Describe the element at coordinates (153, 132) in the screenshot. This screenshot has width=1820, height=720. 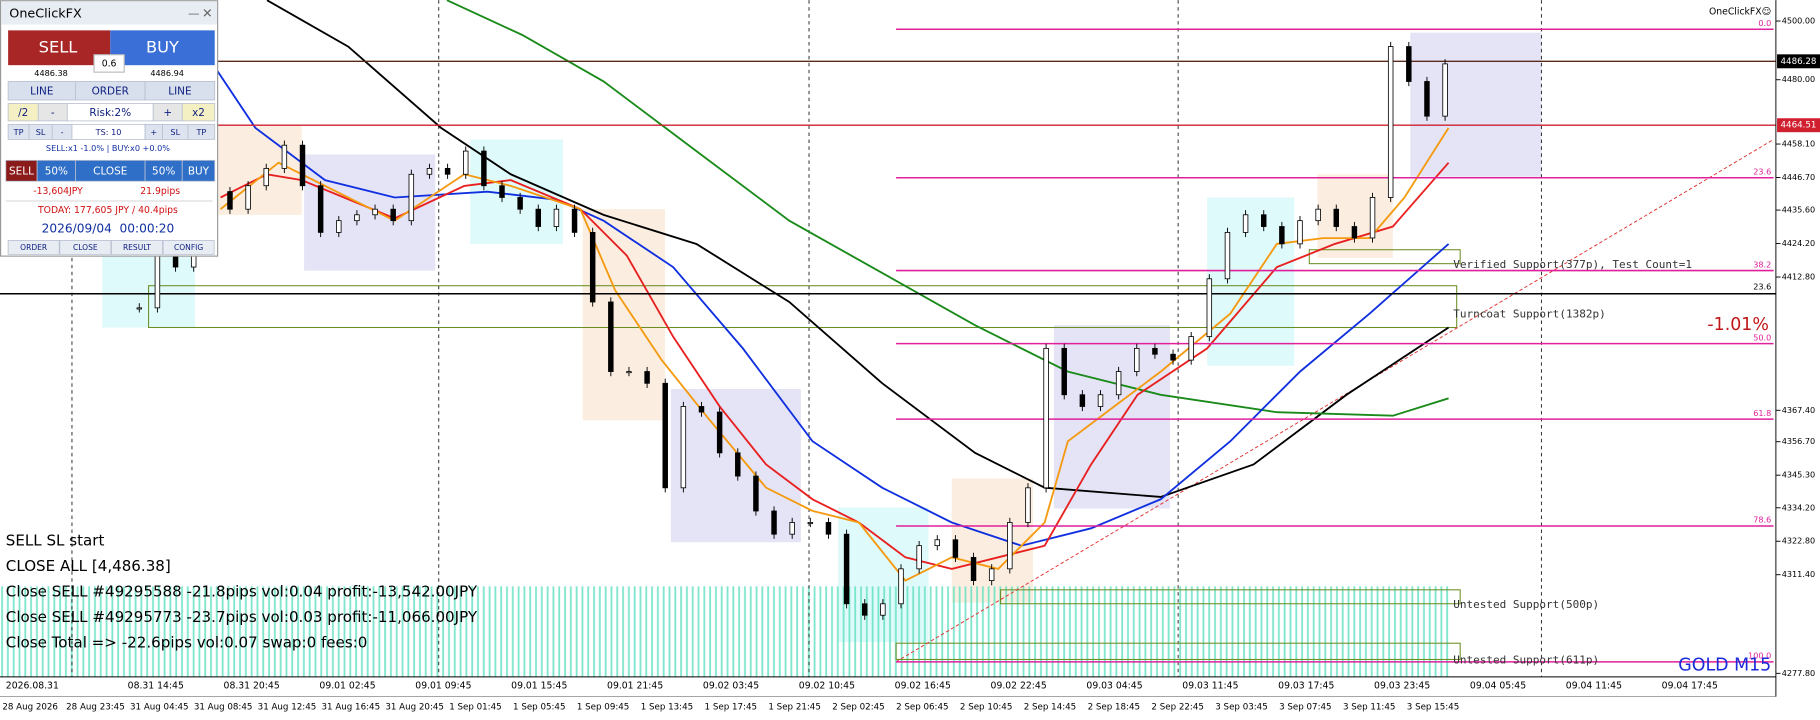
I see `panel-button-label: +` at that location.